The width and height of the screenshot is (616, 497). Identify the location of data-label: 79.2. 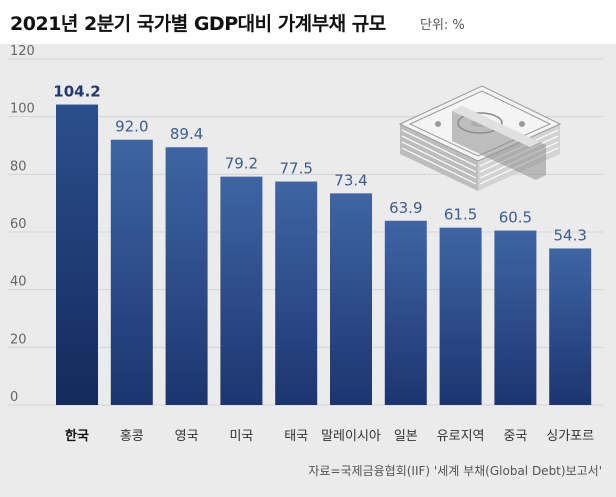
(241, 164).